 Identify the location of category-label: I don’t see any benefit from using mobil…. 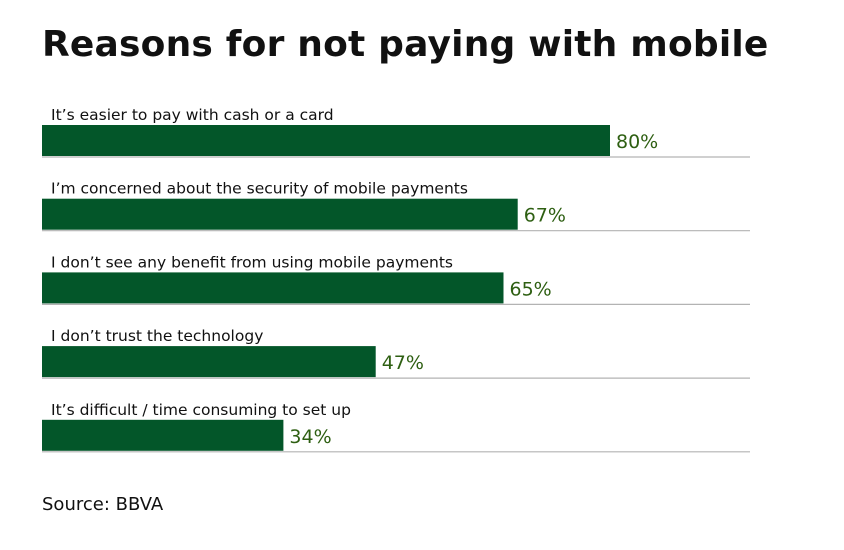
(252, 262).